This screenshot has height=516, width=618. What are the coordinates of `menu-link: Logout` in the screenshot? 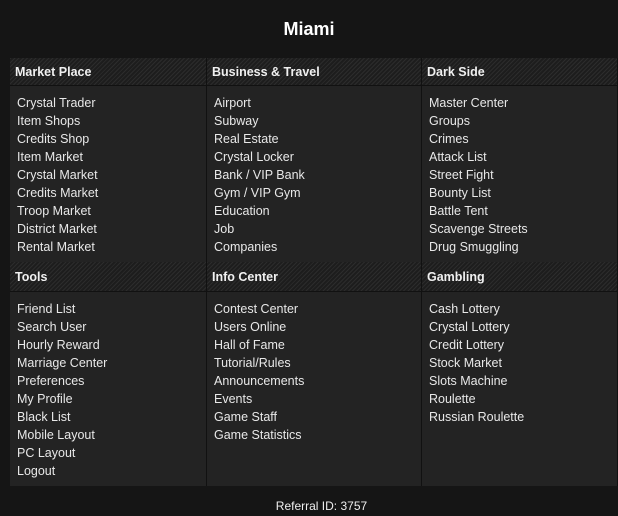 It's located at (36, 471).